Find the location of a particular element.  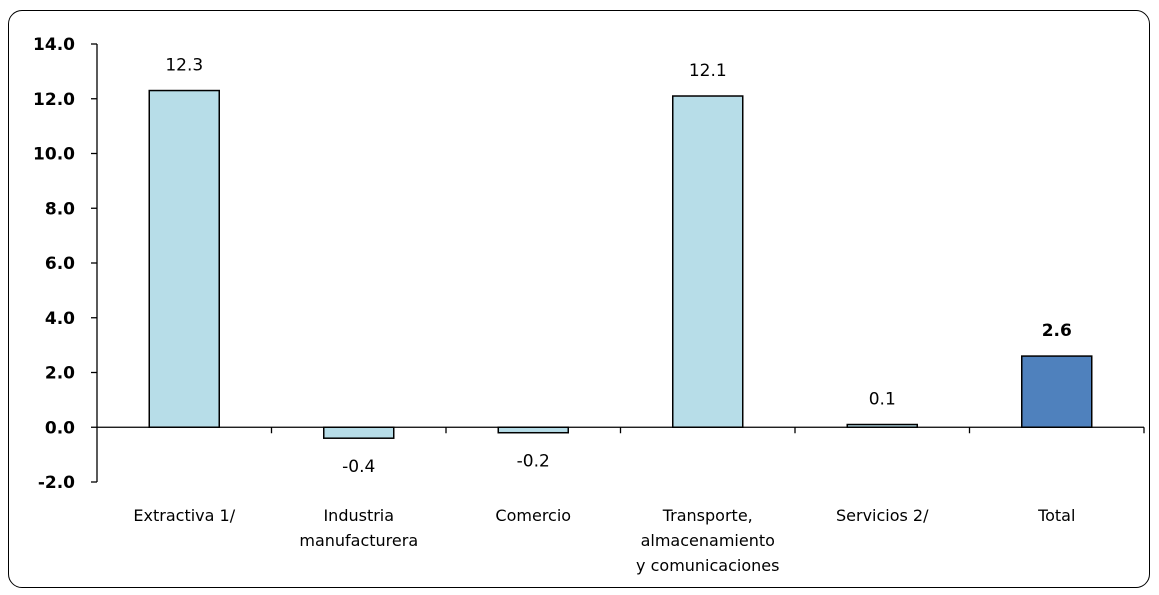

y-tick-label: 2.0 is located at coordinates (60, 374).